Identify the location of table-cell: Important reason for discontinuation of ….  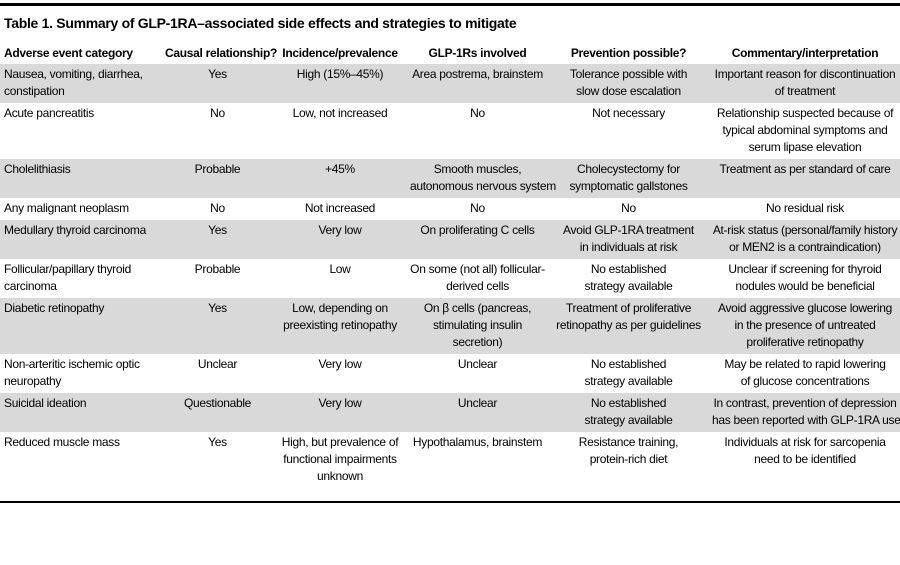
(805, 82).